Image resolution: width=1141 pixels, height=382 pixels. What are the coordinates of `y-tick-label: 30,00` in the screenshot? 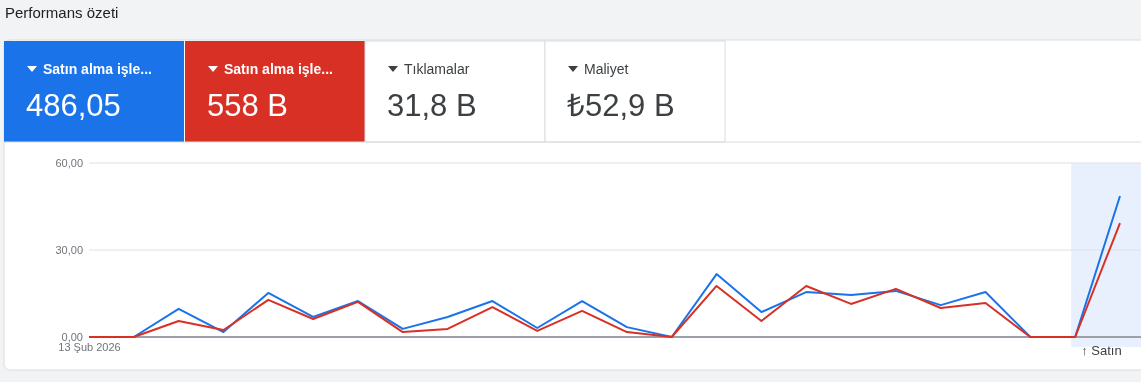 It's located at (69, 250).